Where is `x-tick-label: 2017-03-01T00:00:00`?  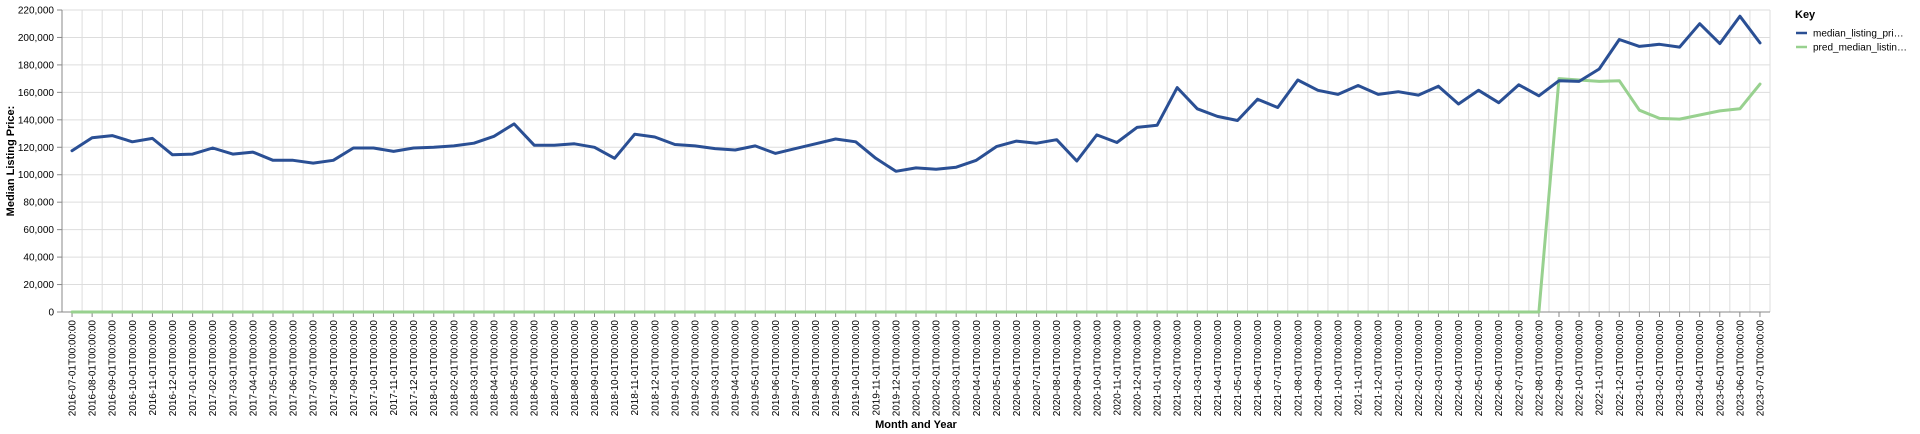
x-tick-label: 2017-03-01T00:00:00 is located at coordinates (233, 368).